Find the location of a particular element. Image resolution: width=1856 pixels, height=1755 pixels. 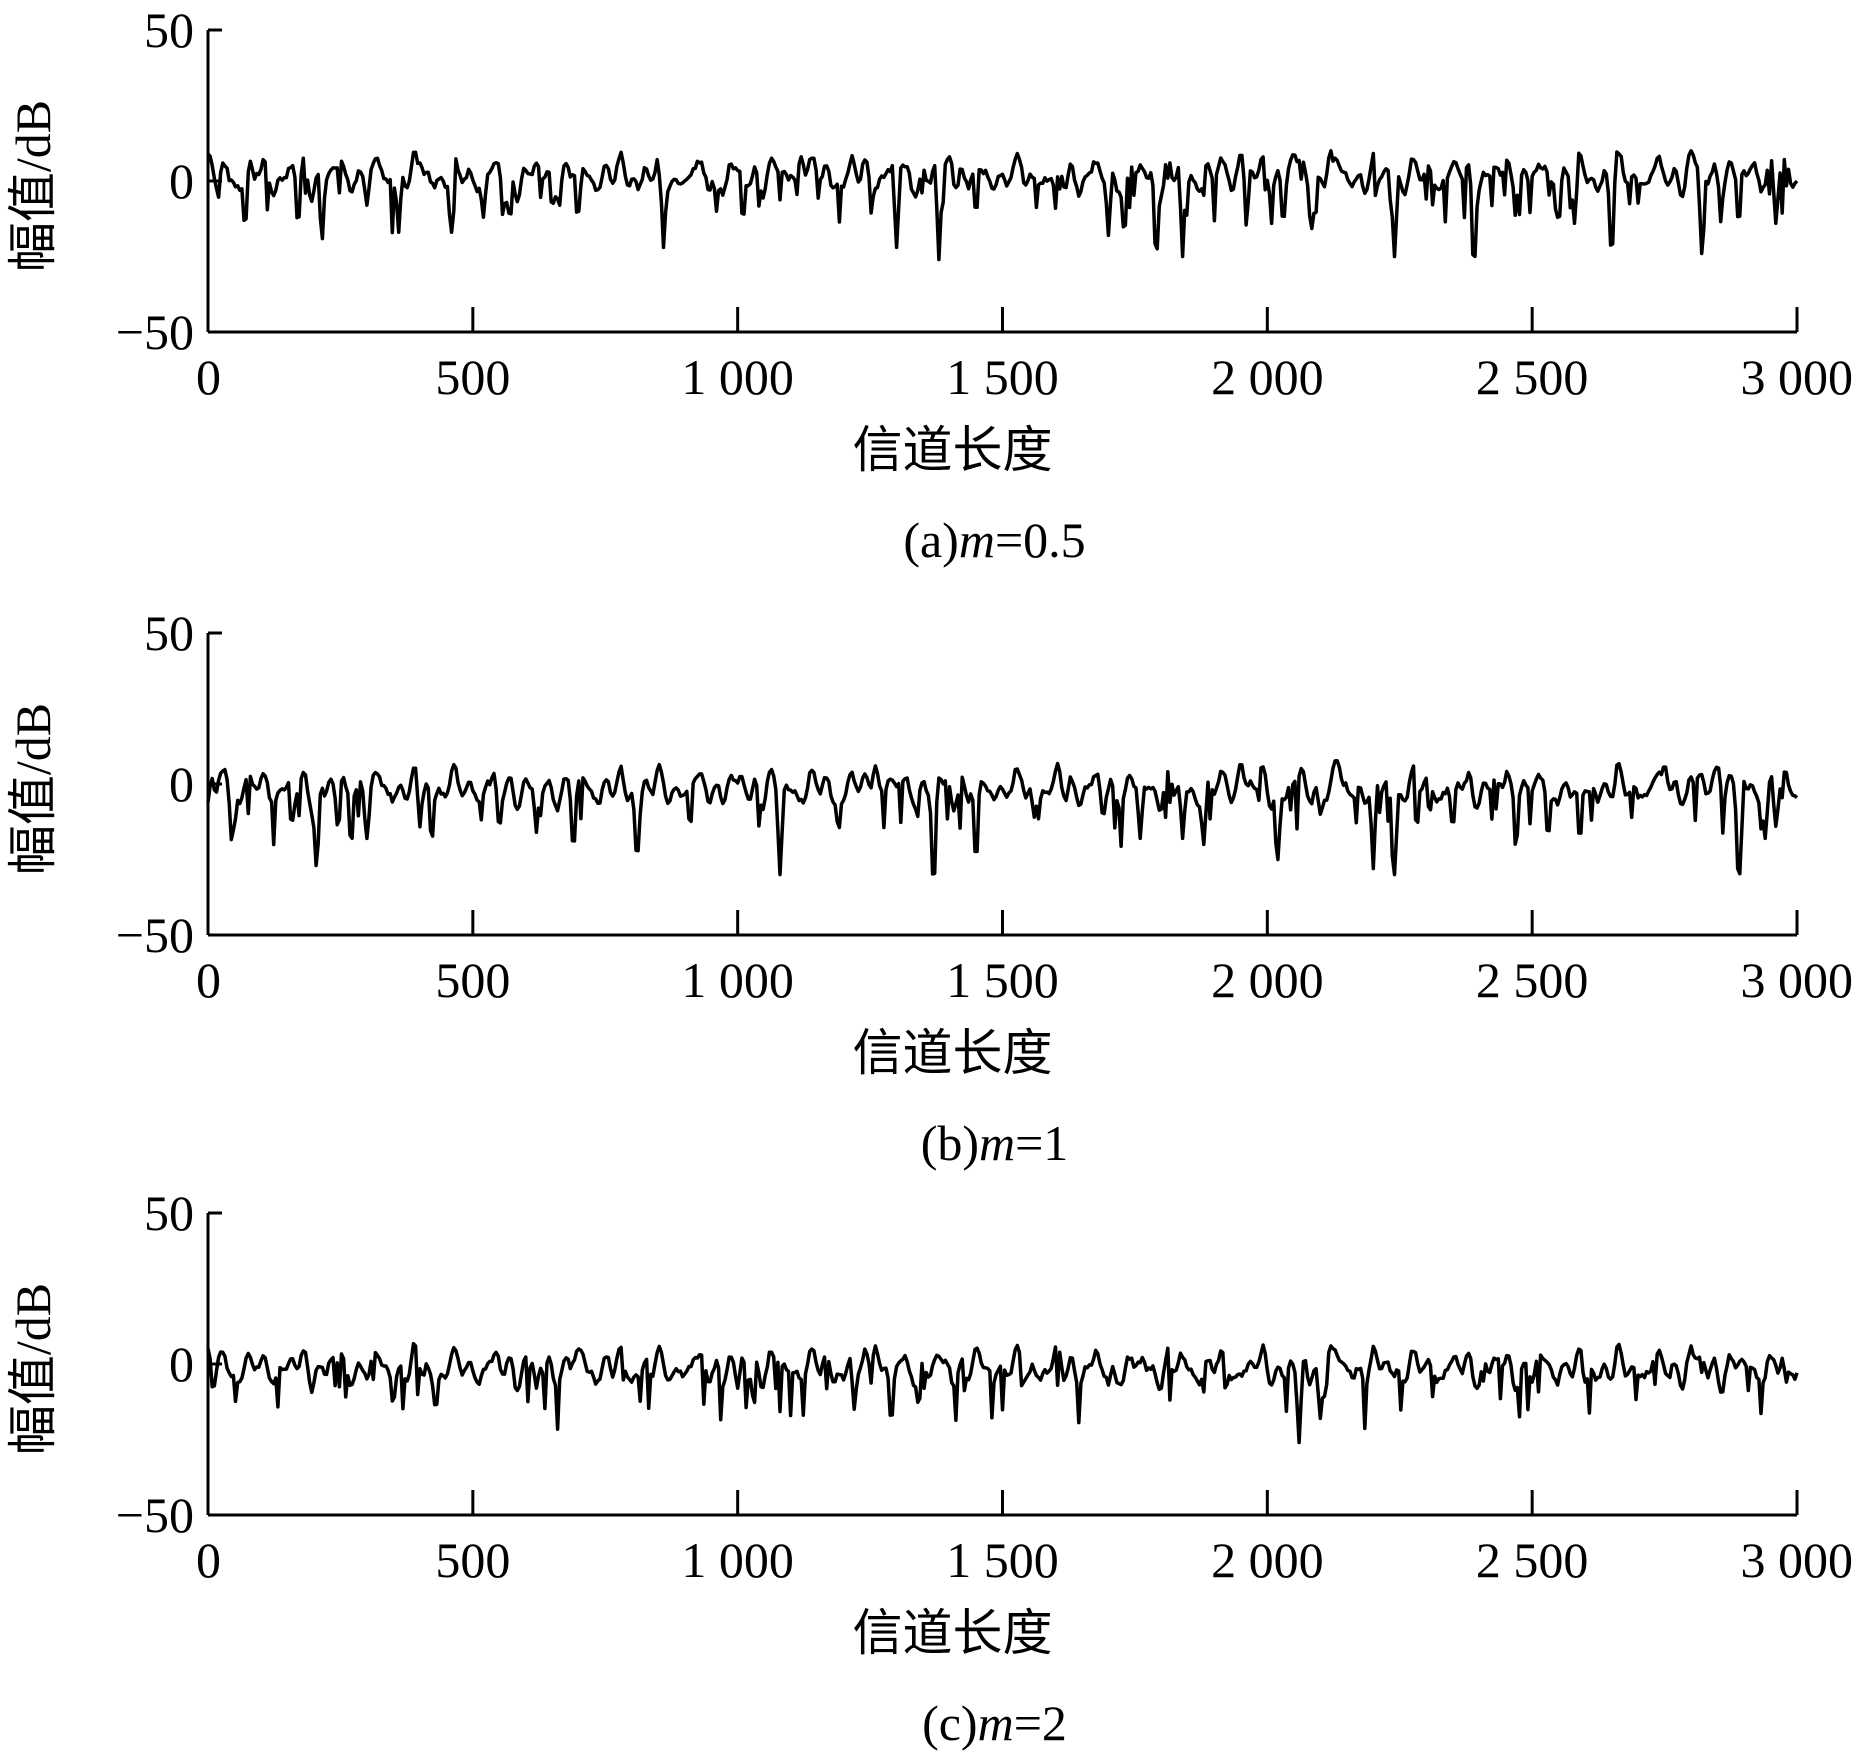

panel-caption: (a)m=0.5 is located at coordinates (994, 540).